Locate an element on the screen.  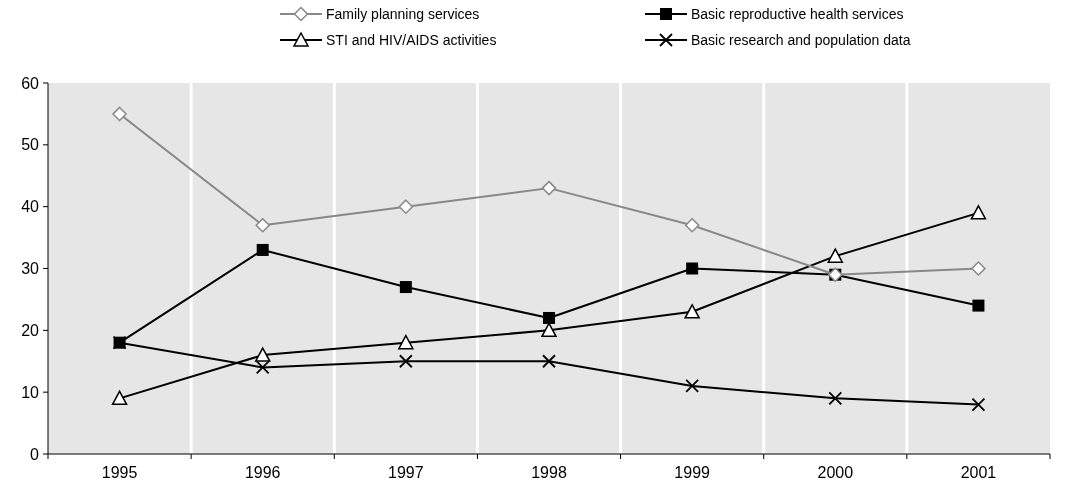
y-tick-label: 20 is located at coordinates (30, 330).